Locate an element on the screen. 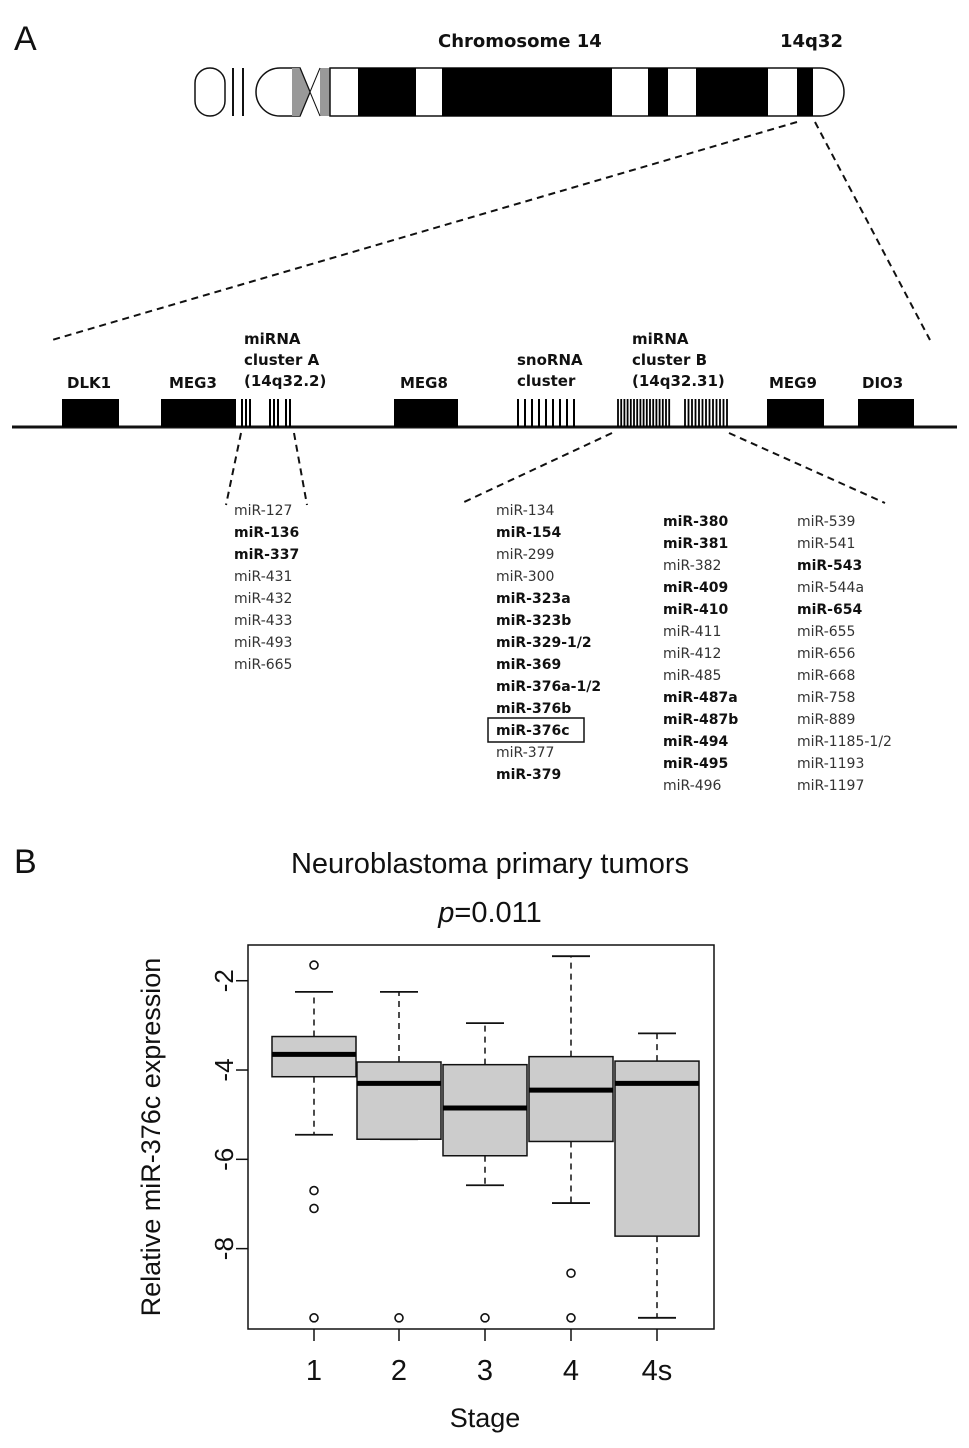  mirna-label: miR-496 is located at coordinates (692, 786).